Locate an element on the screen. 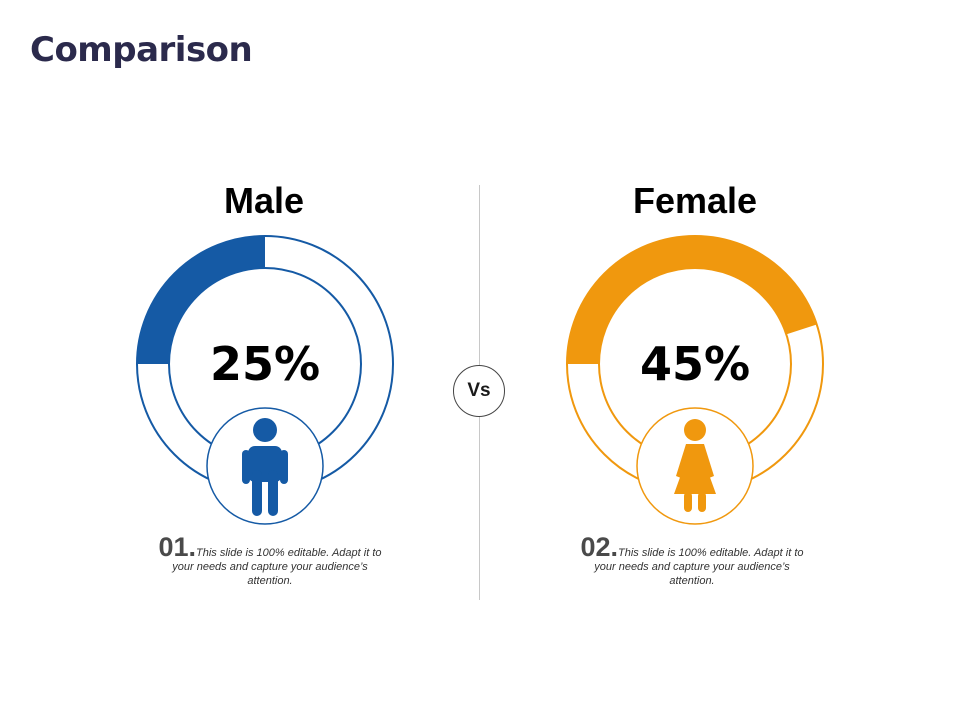  male-value-arc is located at coordinates (201, 300).